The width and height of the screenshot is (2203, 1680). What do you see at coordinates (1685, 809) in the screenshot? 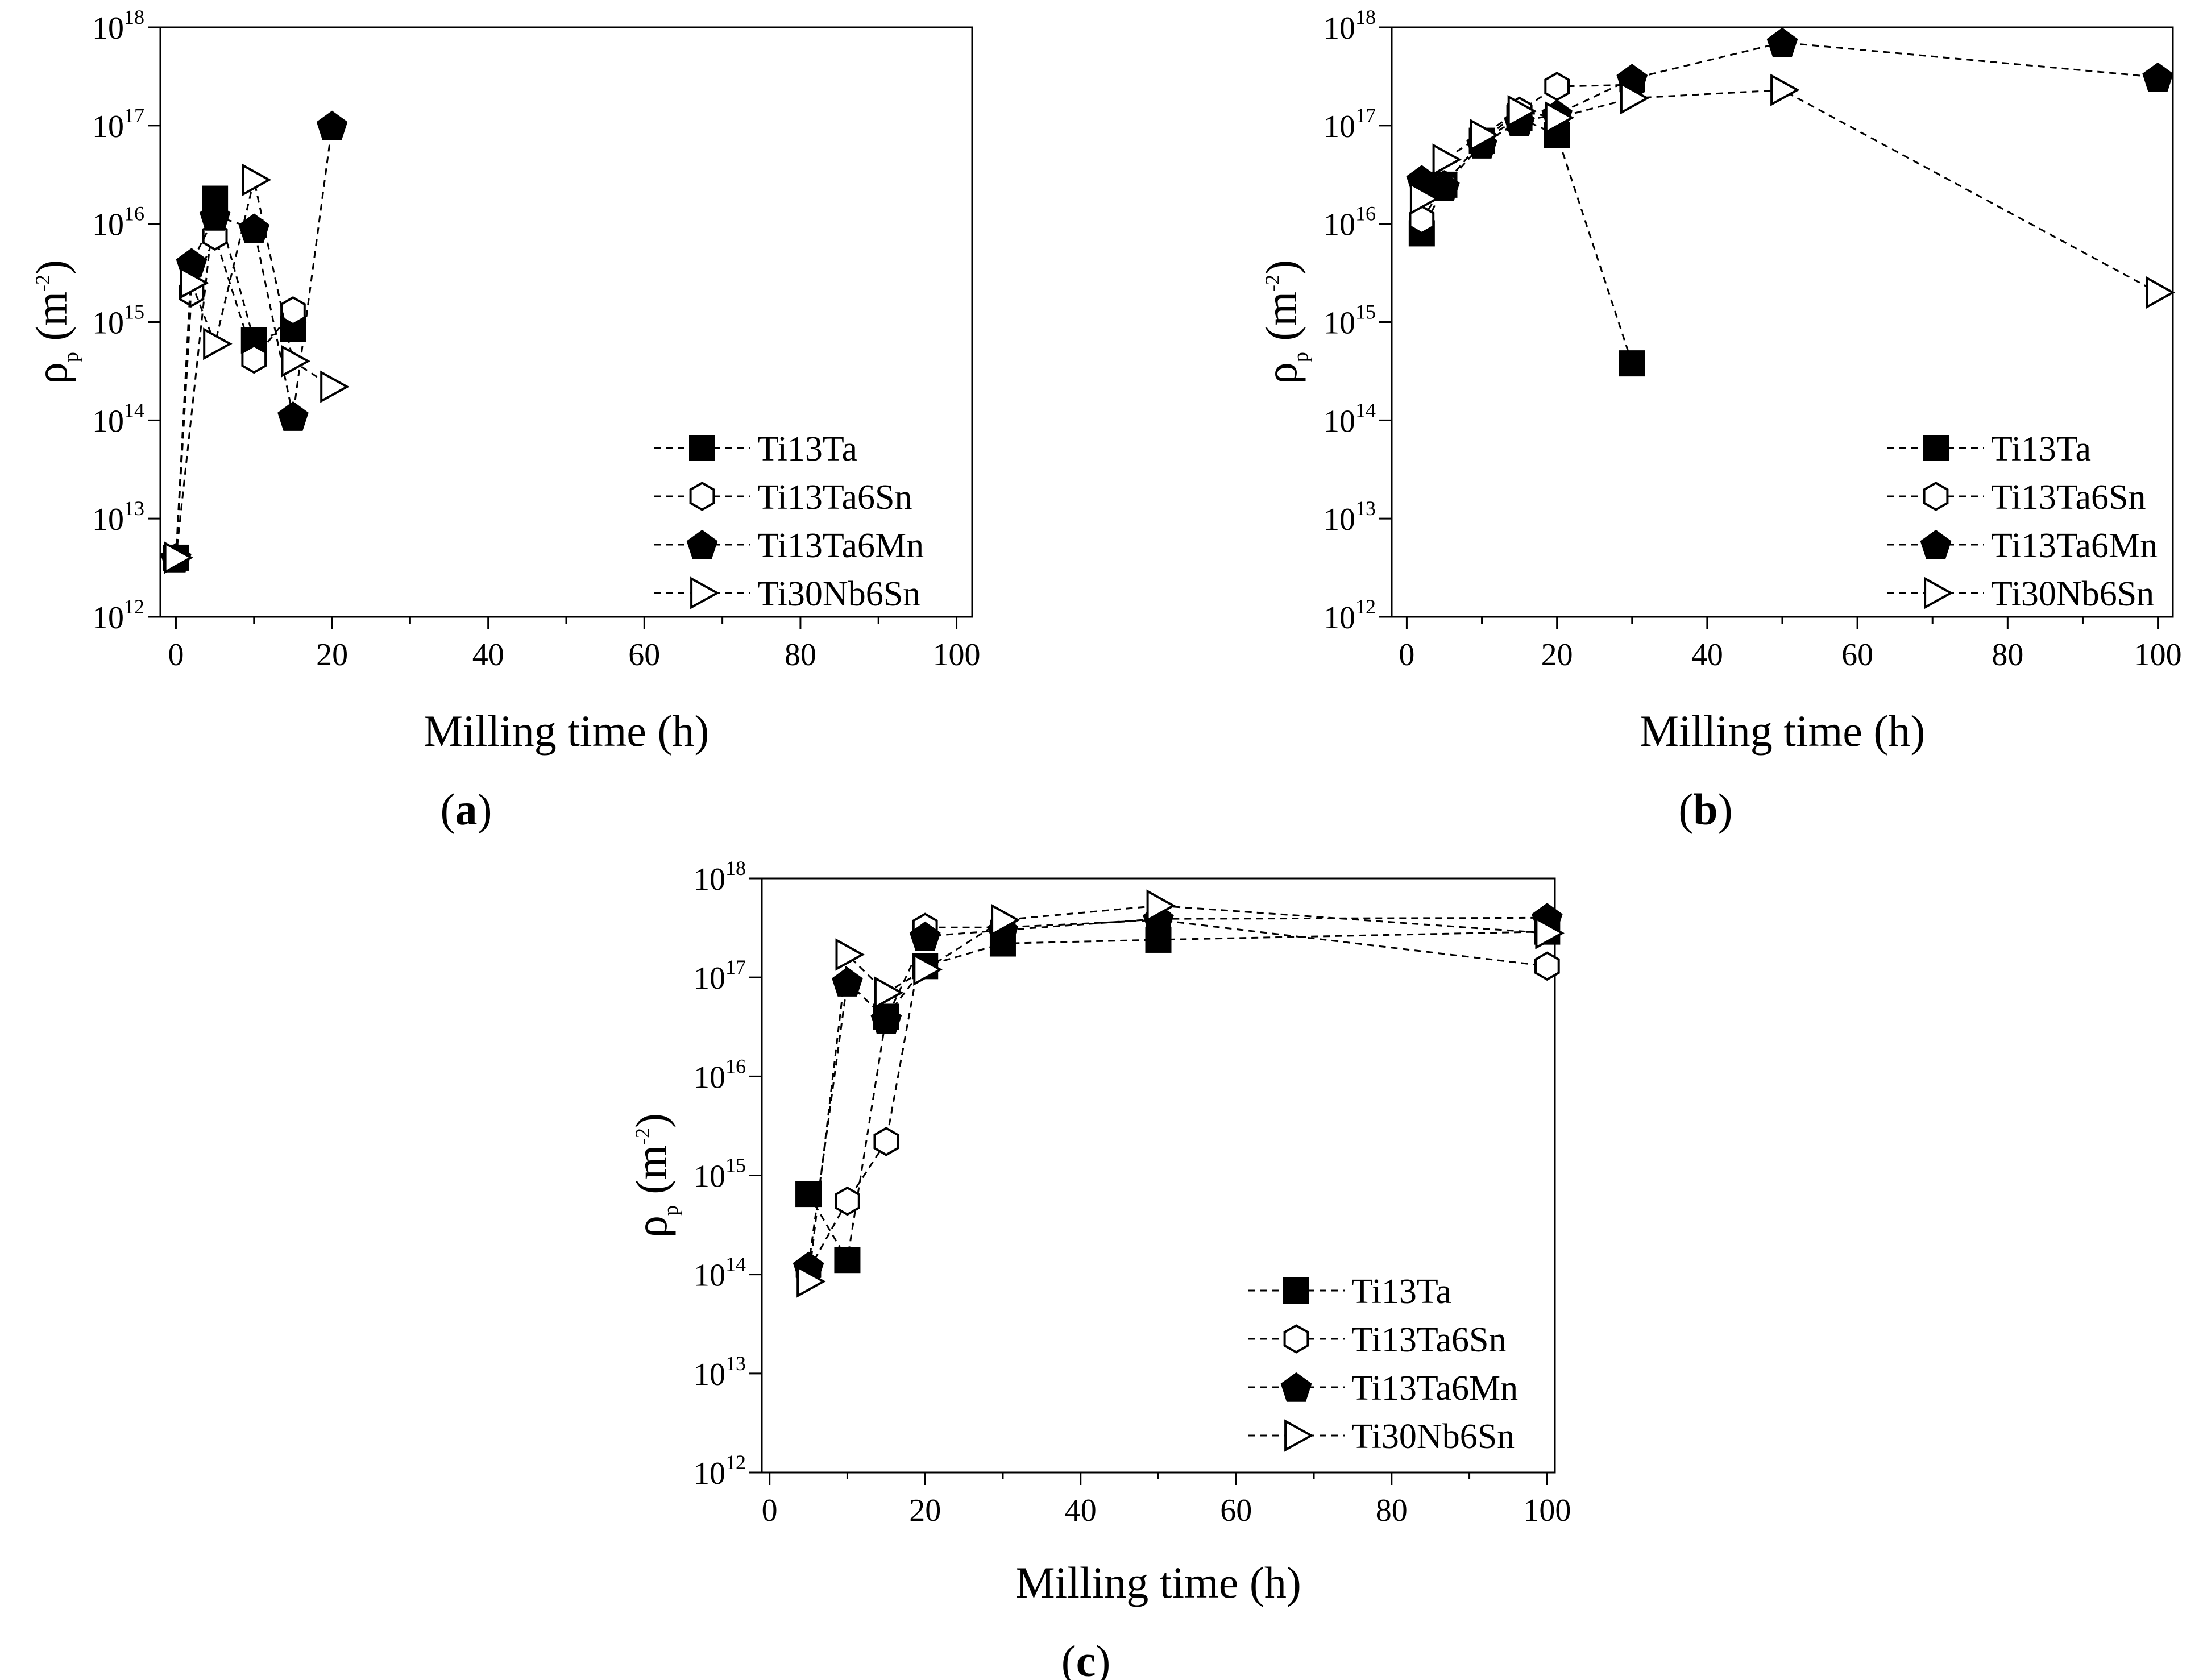
I see `caption-open: (` at bounding box center [1685, 809].